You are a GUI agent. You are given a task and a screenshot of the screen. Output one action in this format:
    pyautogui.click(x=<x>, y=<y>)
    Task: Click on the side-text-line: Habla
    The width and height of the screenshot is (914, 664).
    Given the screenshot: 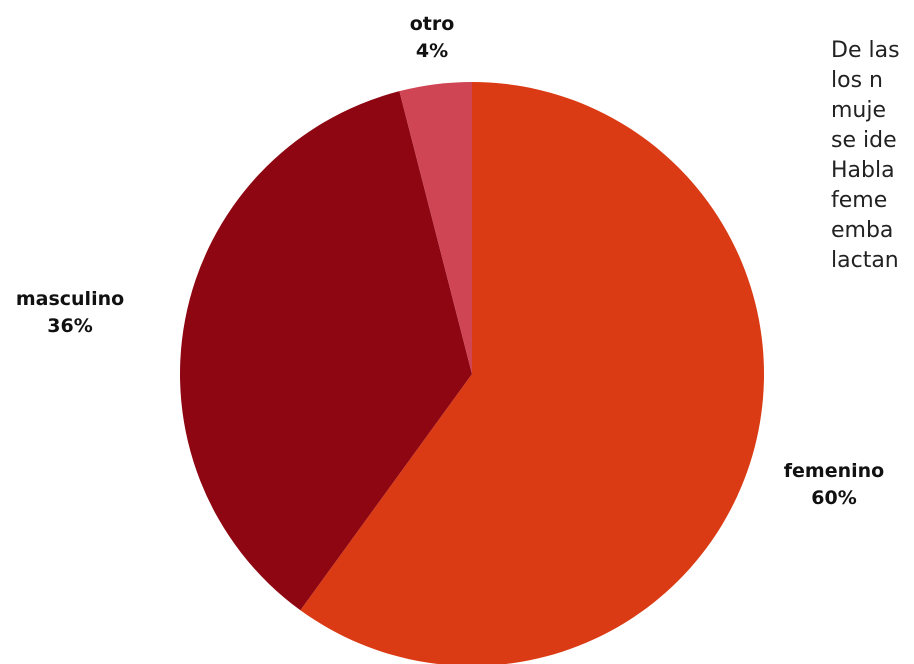 What is the action you would take?
    pyautogui.click(x=863, y=170)
    